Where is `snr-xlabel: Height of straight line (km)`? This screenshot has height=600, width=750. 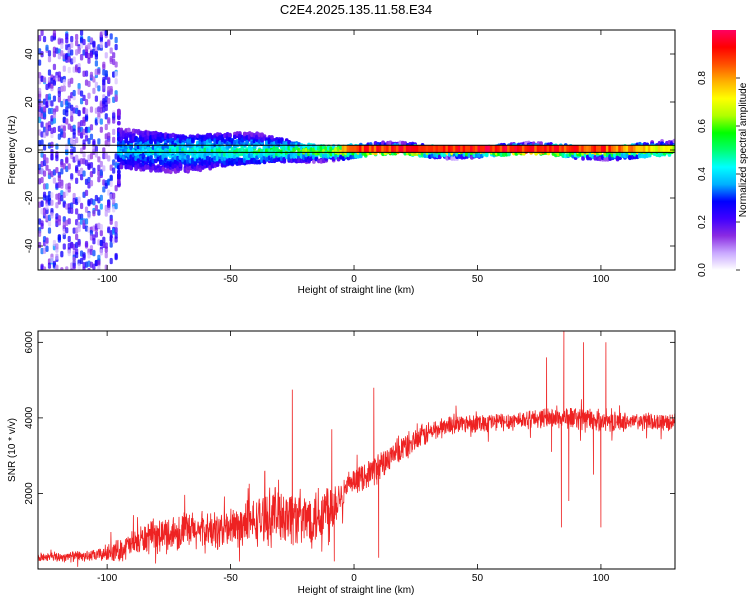
snr-xlabel: Height of straight line (km) is located at coordinates (356, 590).